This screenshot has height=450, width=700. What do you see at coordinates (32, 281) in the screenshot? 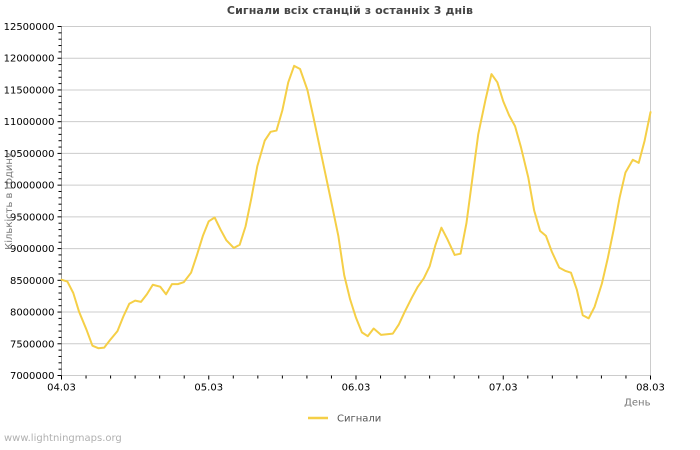
I see `y-axis-tick-label: 8500000` at bounding box center [32, 281].